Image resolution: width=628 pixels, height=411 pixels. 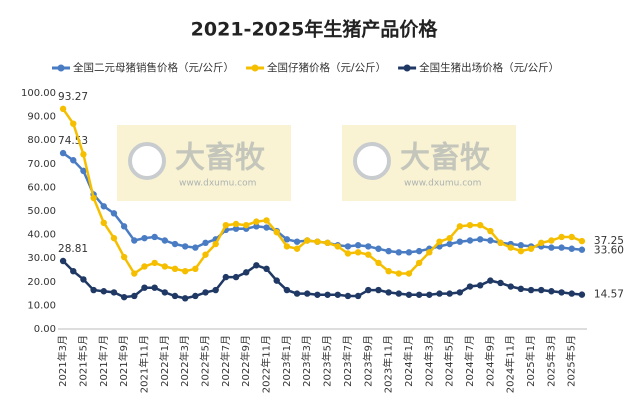 What do you see at coordinates (103, 361) in the screenshot?
I see `x-tick-label: 2021年7月` at bounding box center [103, 361].